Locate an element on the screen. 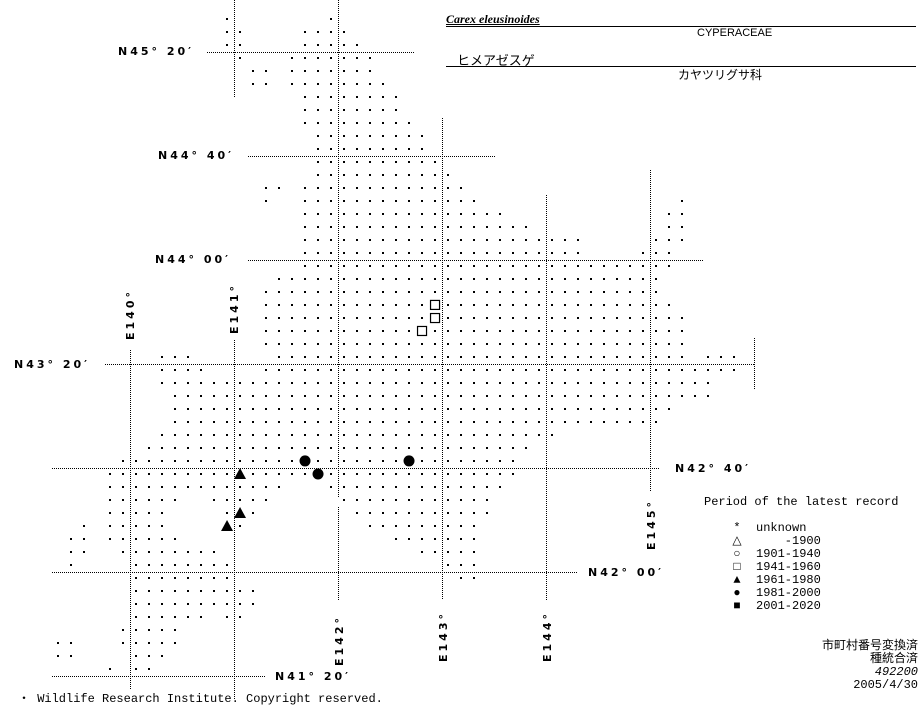  note-date: 2005/4/30 is located at coordinates (885, 685).